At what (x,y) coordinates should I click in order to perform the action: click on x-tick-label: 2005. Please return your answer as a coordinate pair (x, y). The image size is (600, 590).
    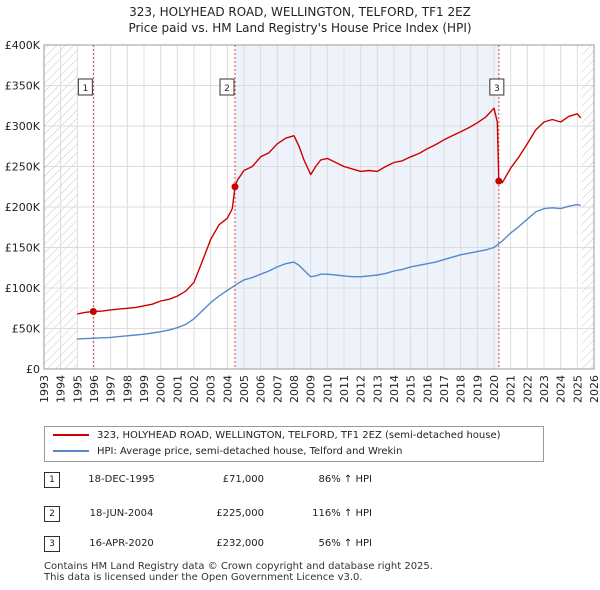
    Looking at the image, I should click on (244, 389).